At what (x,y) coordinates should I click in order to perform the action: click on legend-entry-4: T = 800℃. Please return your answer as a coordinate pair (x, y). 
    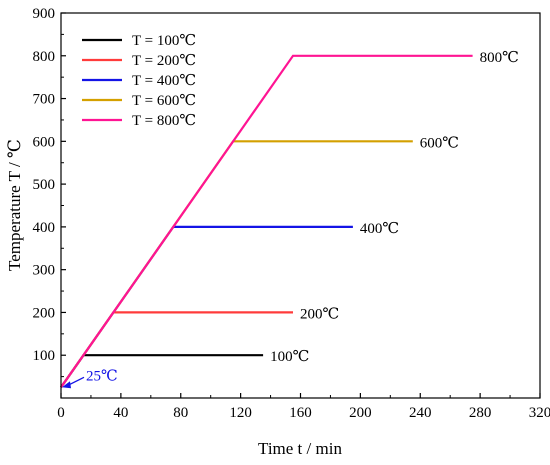
    Looking at the image, I should click on (164, 121).